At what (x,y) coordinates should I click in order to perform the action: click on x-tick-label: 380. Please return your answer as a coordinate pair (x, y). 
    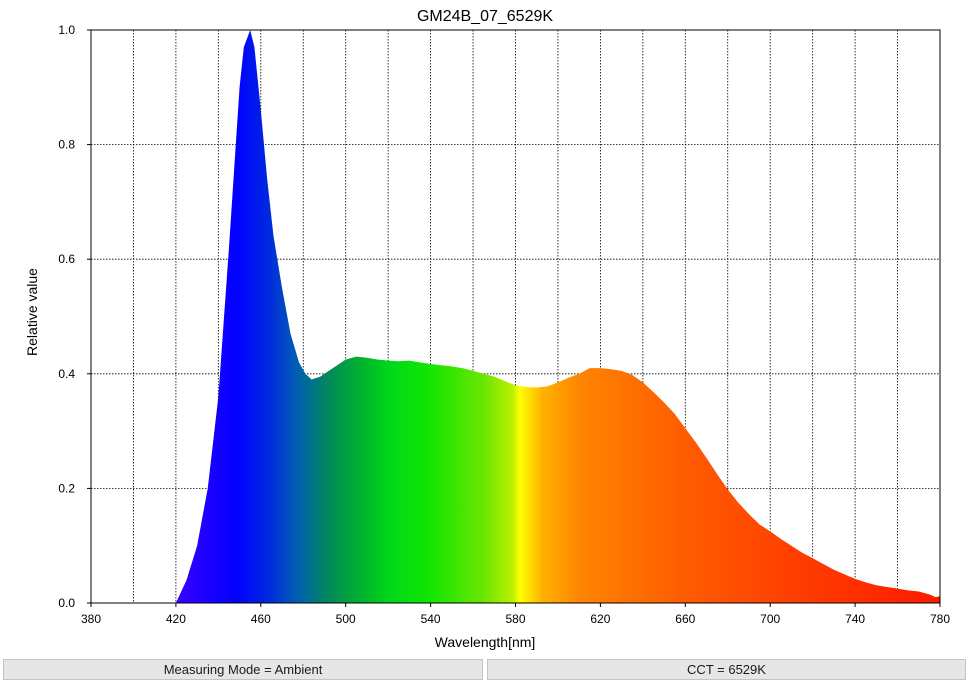
    Looking at the image, I should click on (91, 619).